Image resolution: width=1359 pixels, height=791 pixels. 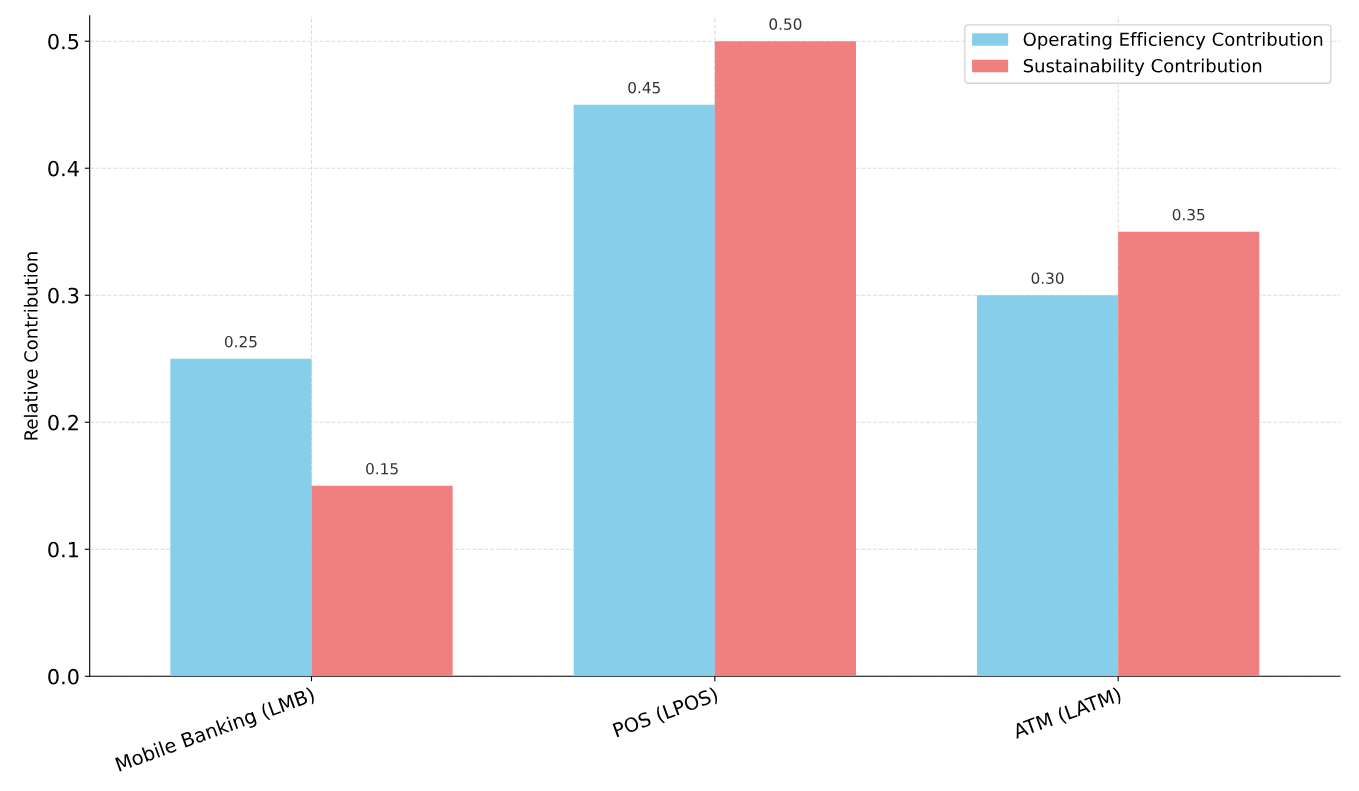 What do you see at coordinates (63, 676) in the screenshot?
I see `y-tick-label: 0.0` at bounding box center [63, 676].